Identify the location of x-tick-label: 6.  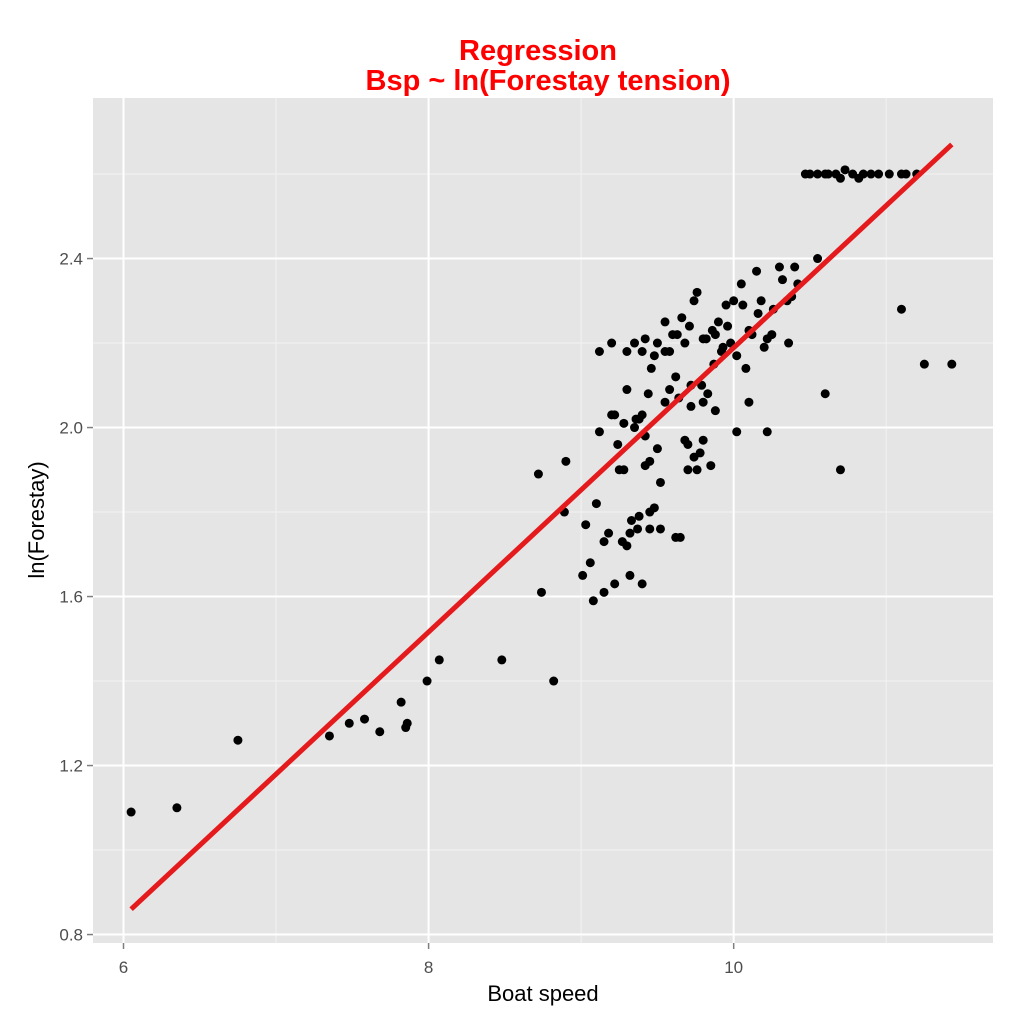
(123, 967).